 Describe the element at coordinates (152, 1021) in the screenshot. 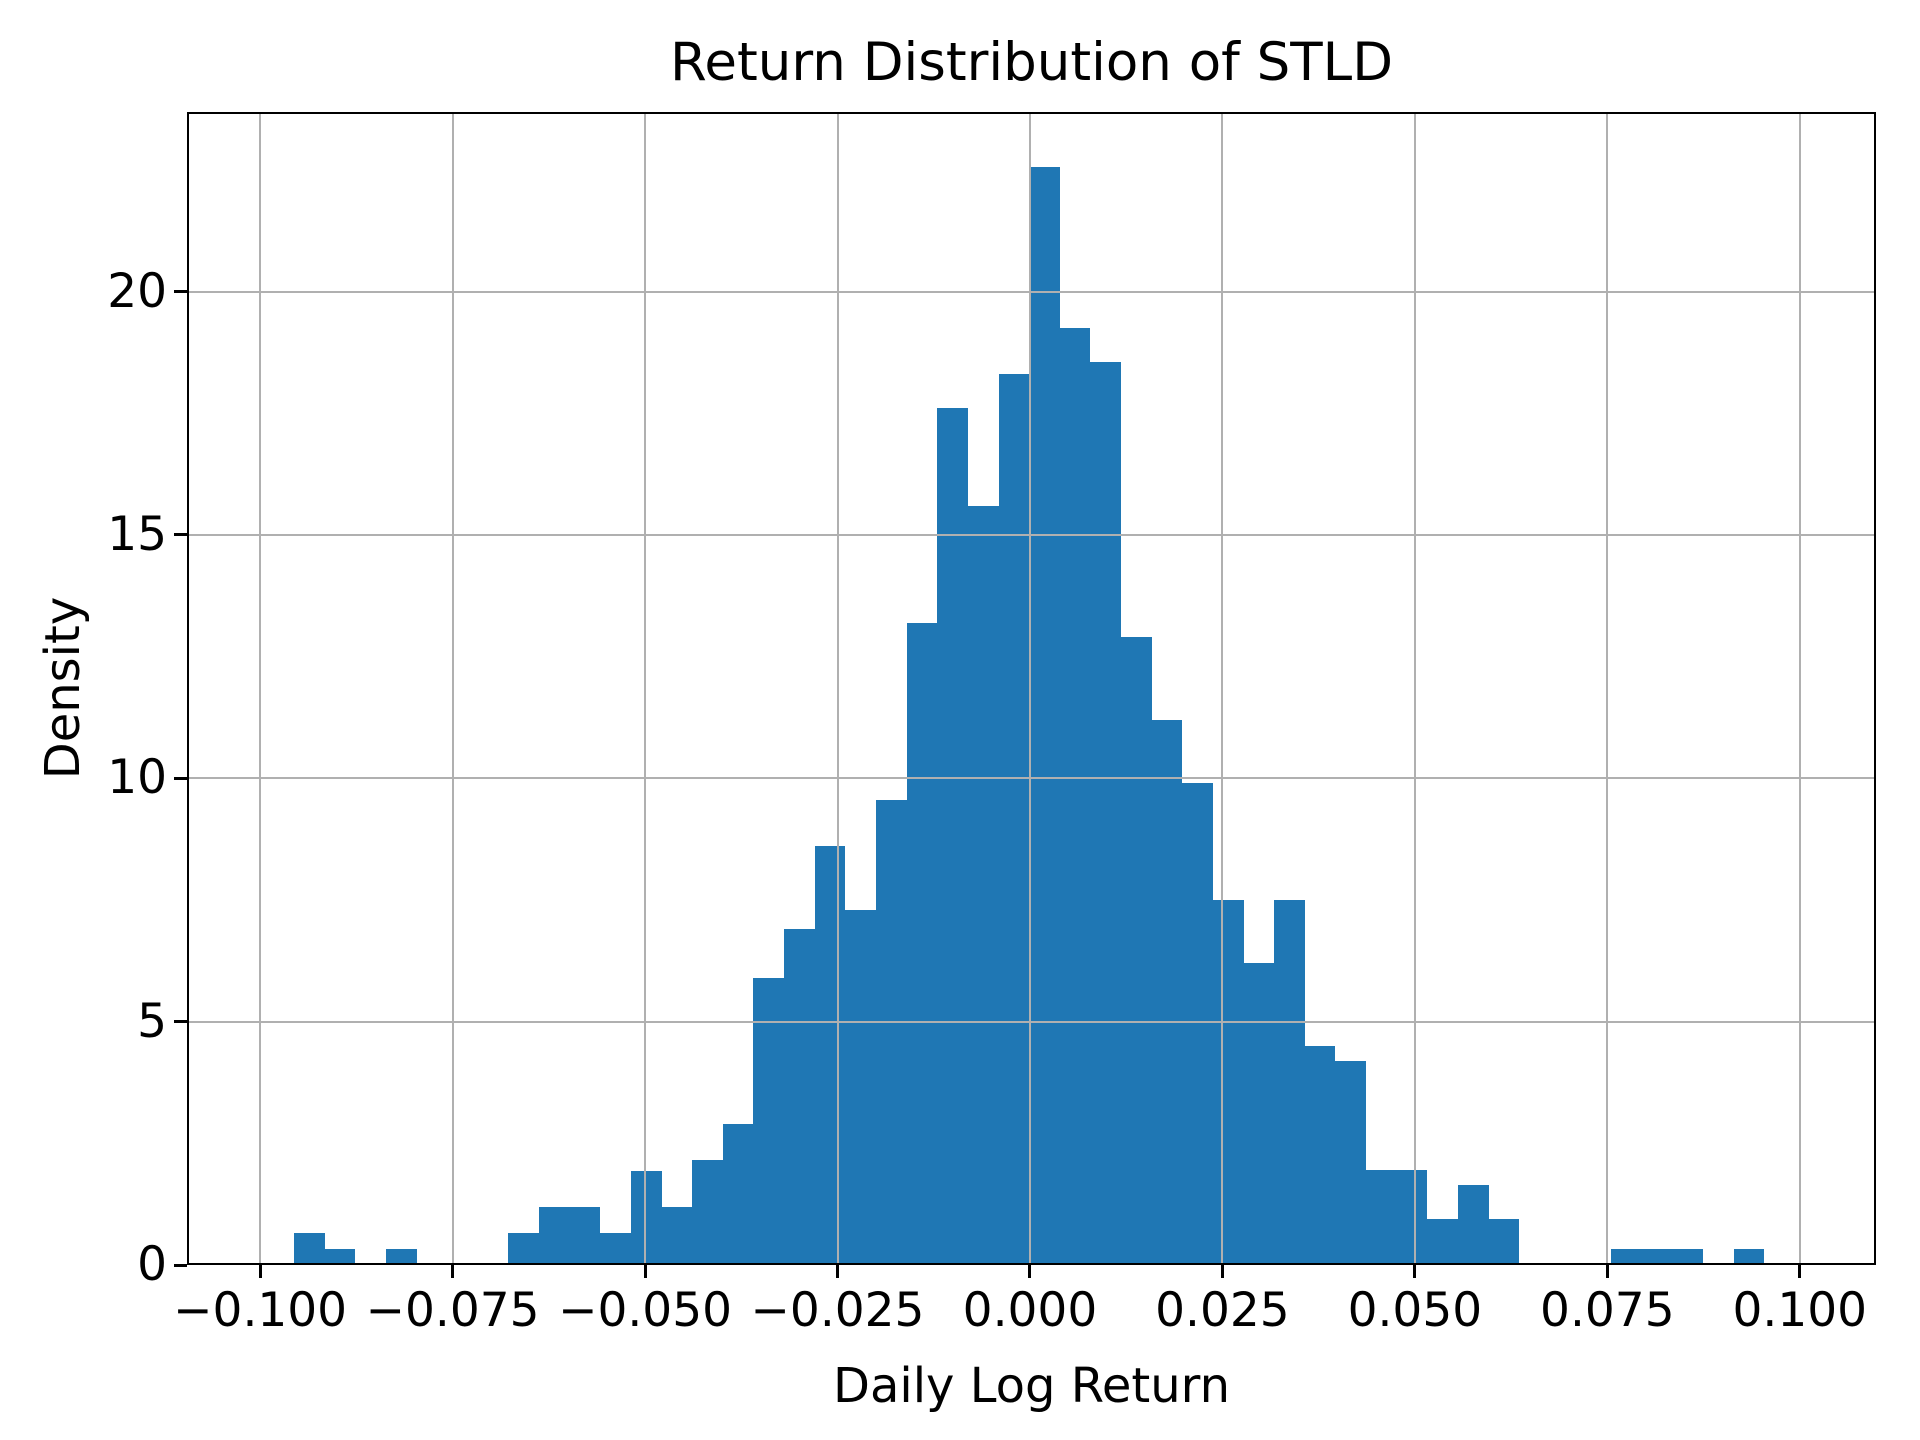

I see `y-tick-label: 5` at that location.